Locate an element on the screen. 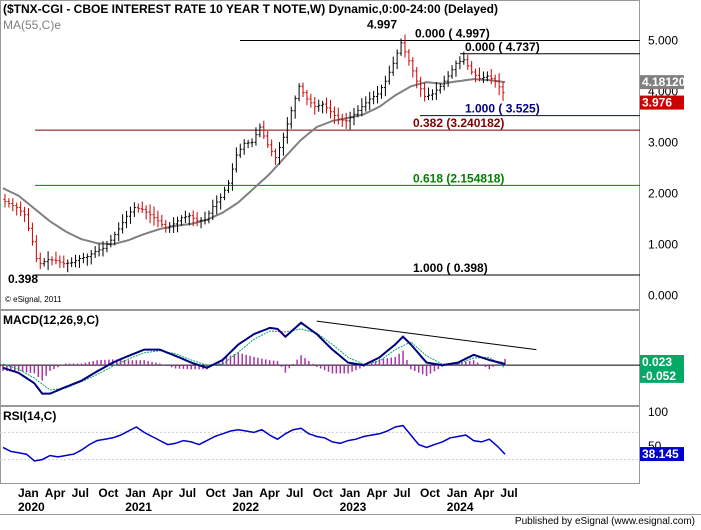 The image size is (701, 530). fib-level-label: 1.000 ( 0.398) is located at coordinates (450, 268).